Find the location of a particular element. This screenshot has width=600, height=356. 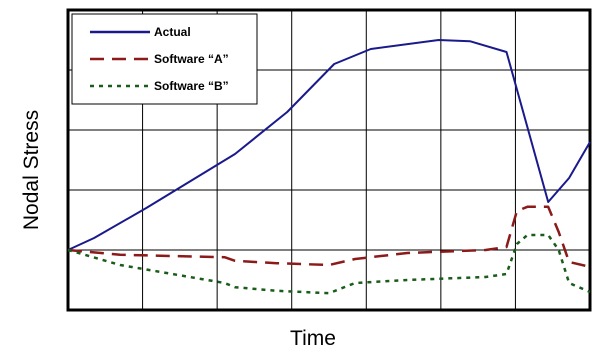

legend-entry-3: Software “B” is located at coordinates (191, 86).